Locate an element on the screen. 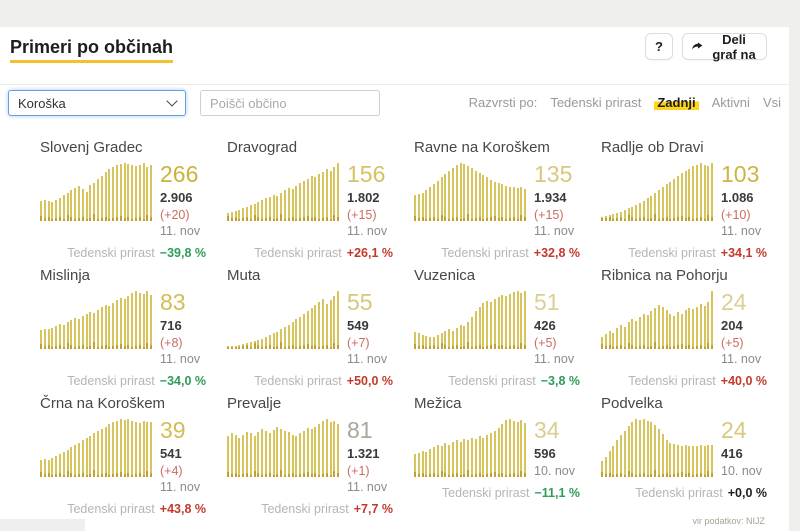 The width and height of the screenshot is (800, 531). region-select: Koroška is located at coordinates (97, 103).